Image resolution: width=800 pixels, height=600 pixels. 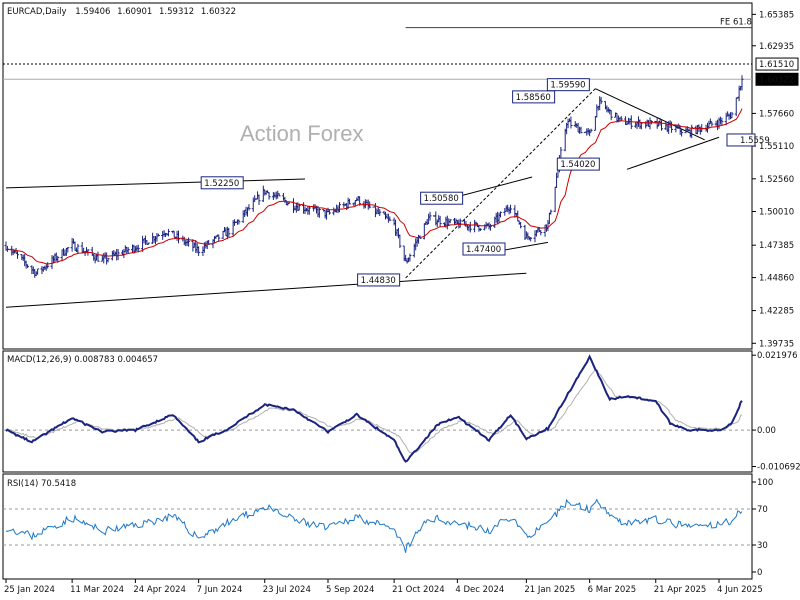 I want to click on time-tick-label: 21 Oct 2024, so click(x=418, y=590).